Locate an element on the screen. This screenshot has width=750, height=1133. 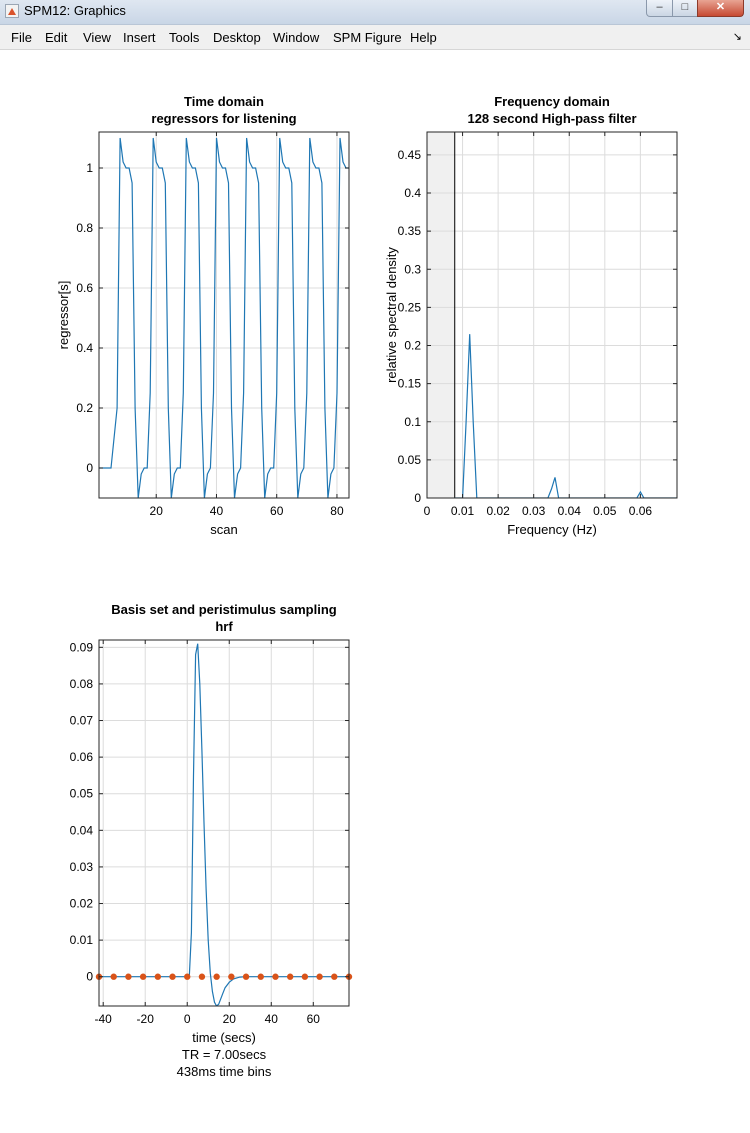
y-tick-label: 0.03 is located at coordinates (82, 867).